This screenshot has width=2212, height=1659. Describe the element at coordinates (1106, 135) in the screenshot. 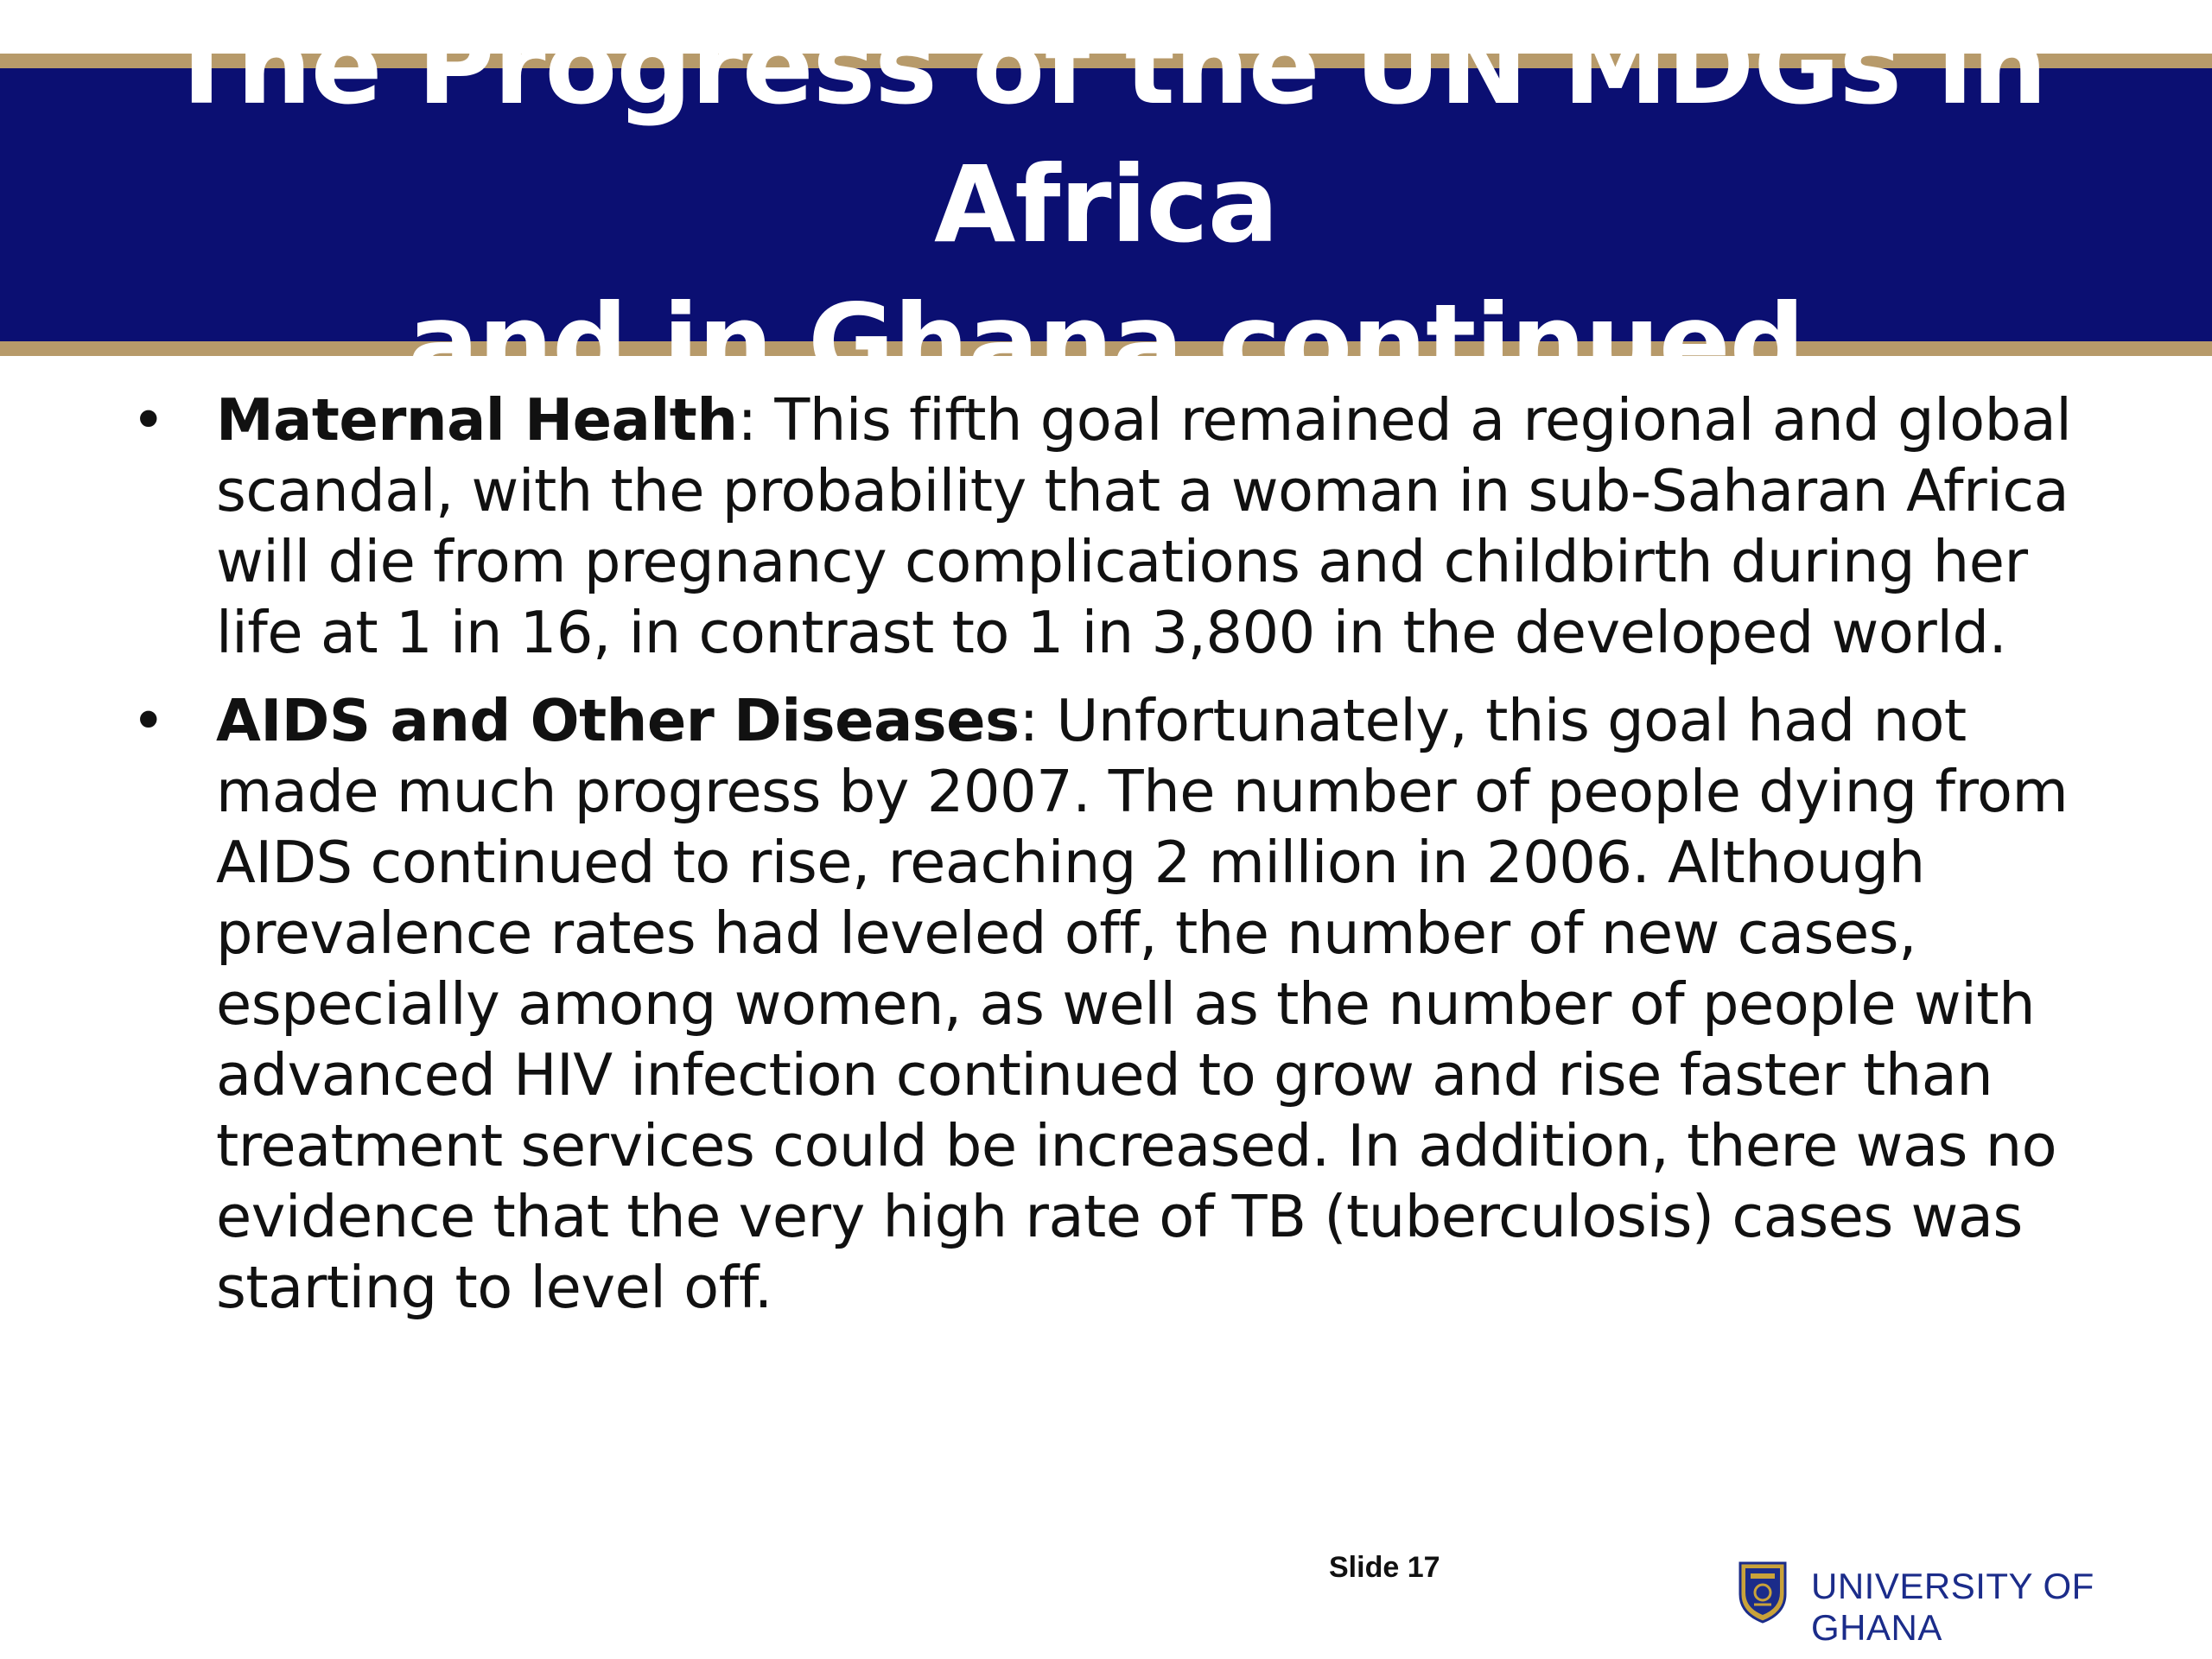

I see `slide-title-line-1: The Progress of the UN MDGs in Africa` at that location.